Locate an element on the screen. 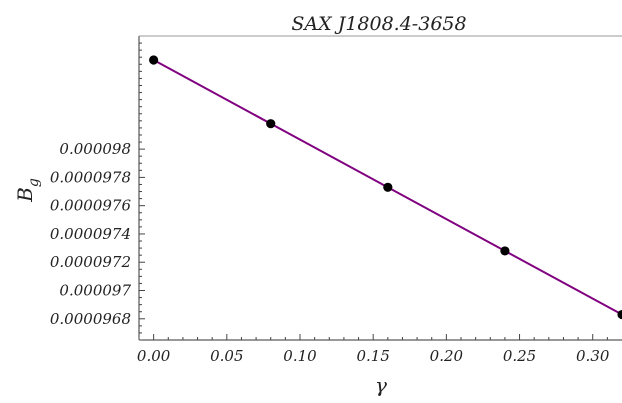 The image size is (622, 403). x-tick-label: 0.30 is located at coordinates (593, 356).